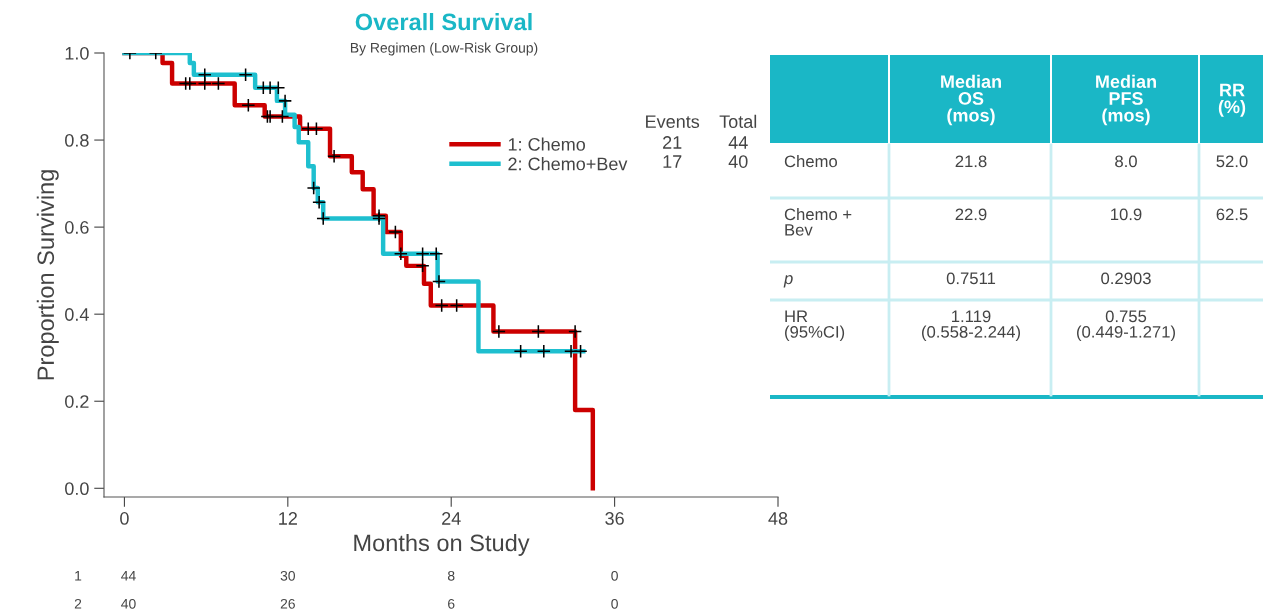 This screenshot has width=1263, height=612. Describe the element at coordinates (77, 140) in the screenshot. I see `y-tick-label: 0.8` at that location.